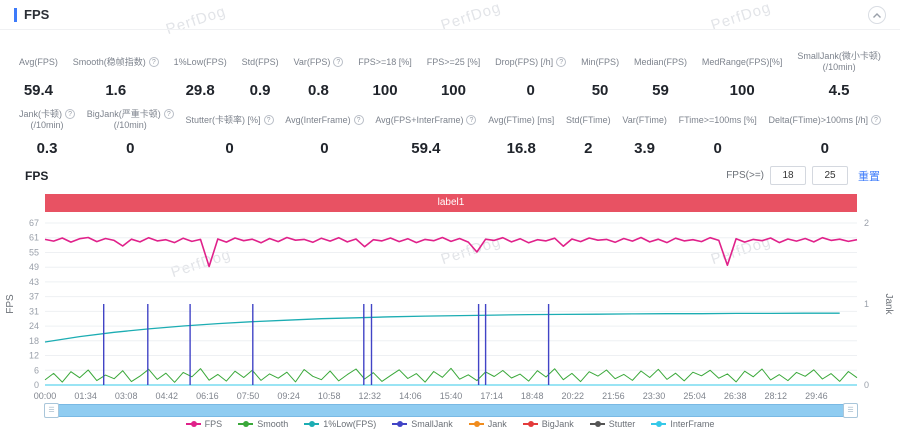 This screenshot has height=435, width=900. Describe the element at coordinates (340, 424) in the screenshot. I see `legend-item-1%low-fps: 1%Low(FPS)` at that location.